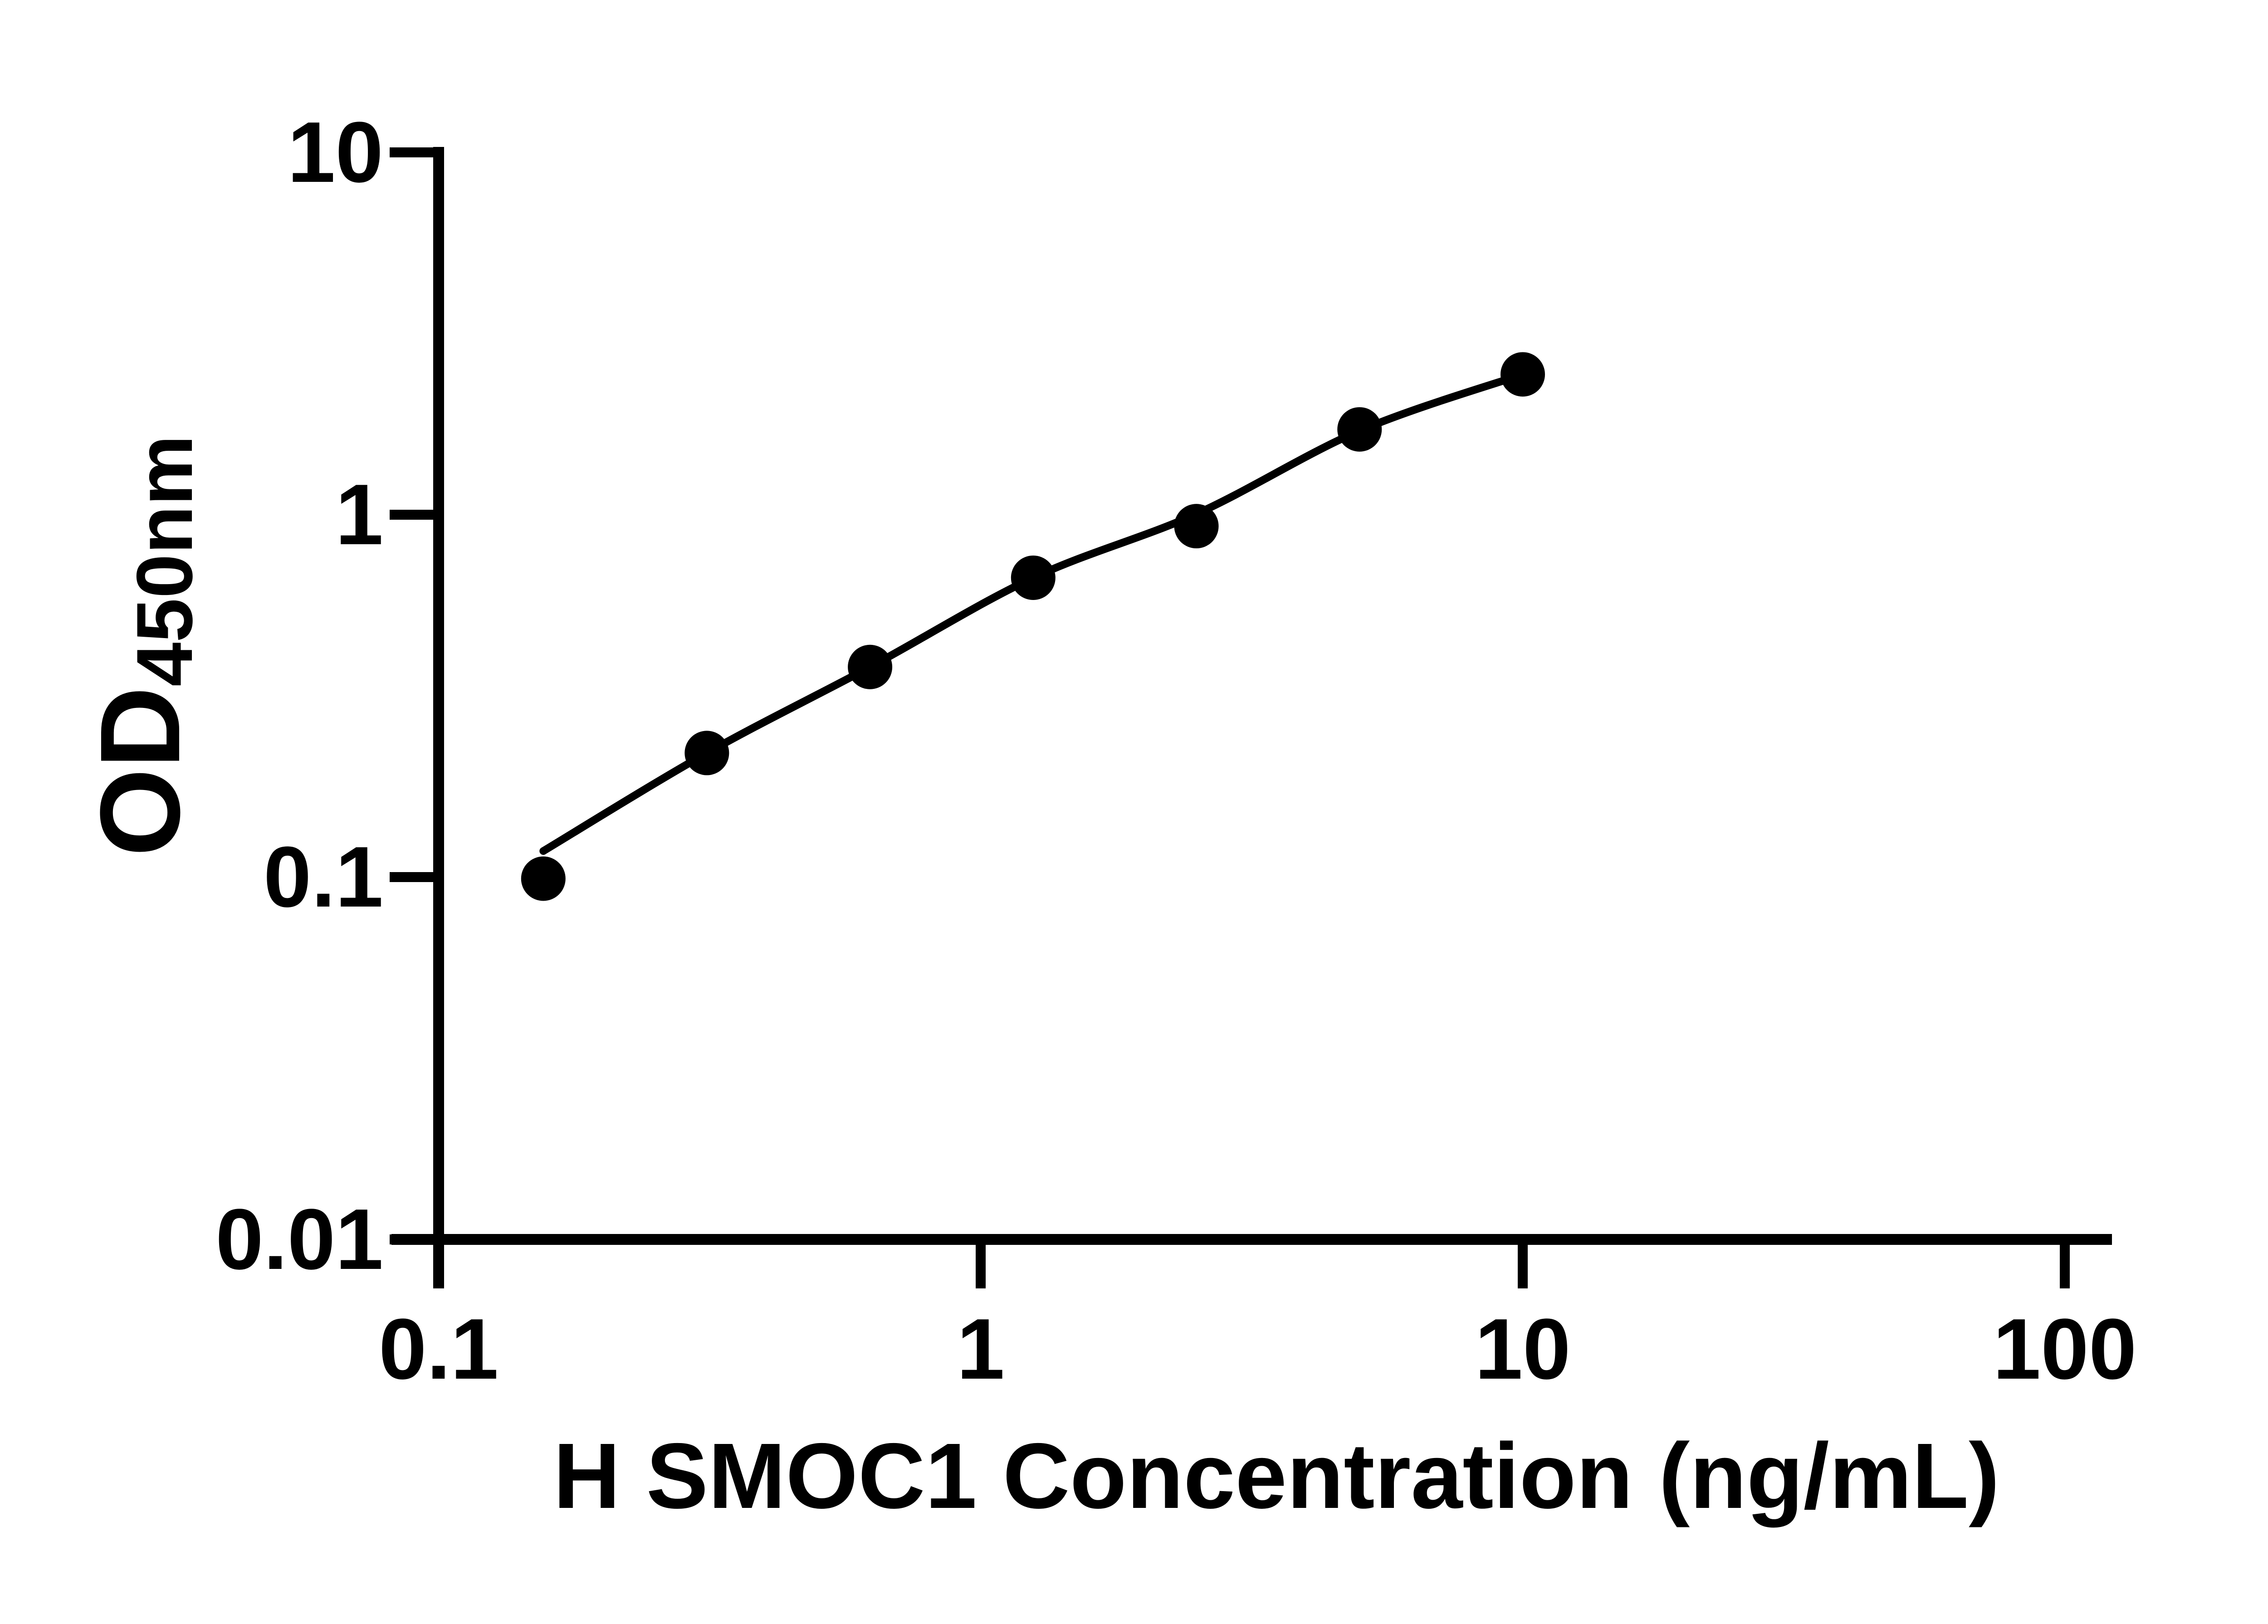 The image size is (2268, 1624). I want to click on y-tick-label: 10, so click(336, 152).